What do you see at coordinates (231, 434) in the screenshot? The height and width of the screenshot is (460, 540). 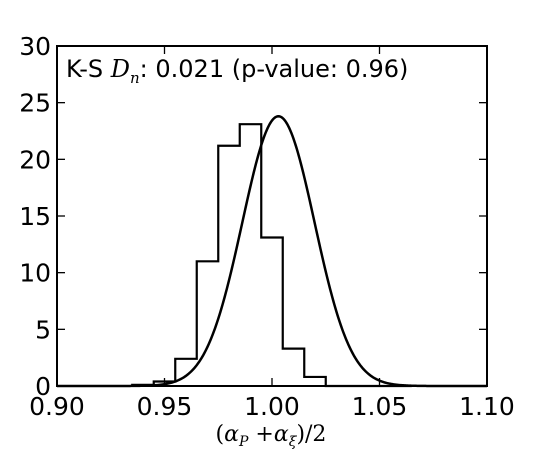 I see `xlabel-alpha-1: α` at bounding box center [231, 434].